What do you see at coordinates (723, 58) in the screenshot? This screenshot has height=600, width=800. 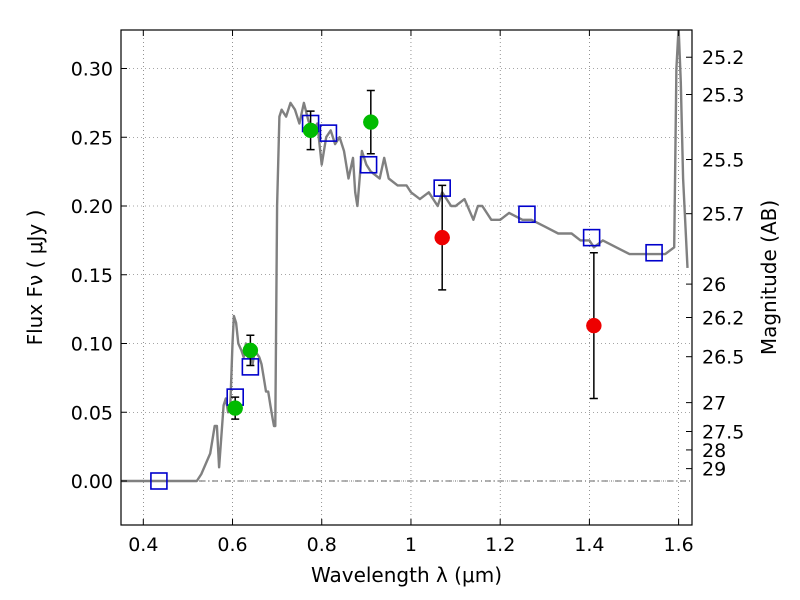 I see `right-tick-label: 25.2` at bounding box center [723, 58].